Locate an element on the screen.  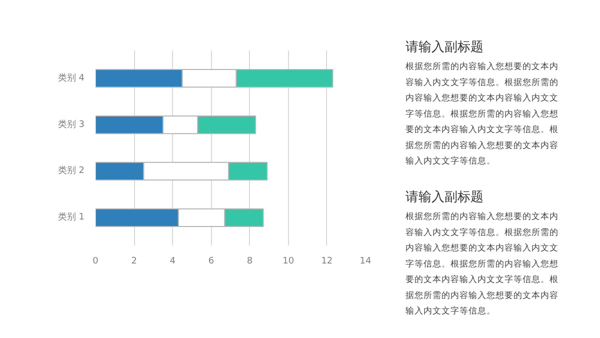
x-tick-label: 12 is located at coordinates (327, 261).